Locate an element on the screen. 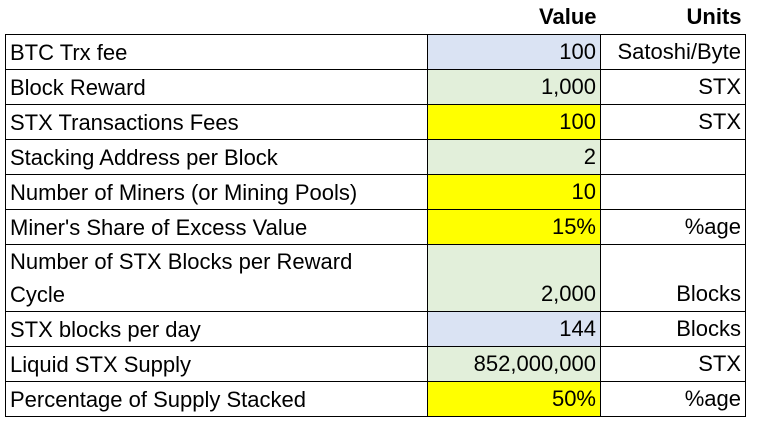 The height and width of the screenshot is (442, 757). label-text: Miner's Share of Excess Value is located at coordinates (159, 227).